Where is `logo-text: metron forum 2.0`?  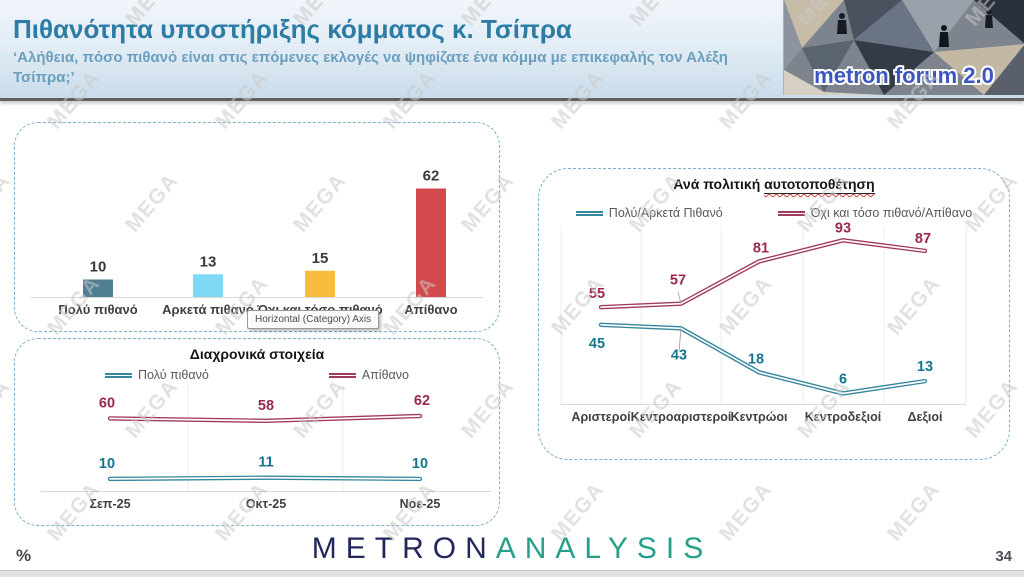
logo-text: metron forum 2.0 is located at coordinates (904, 75).